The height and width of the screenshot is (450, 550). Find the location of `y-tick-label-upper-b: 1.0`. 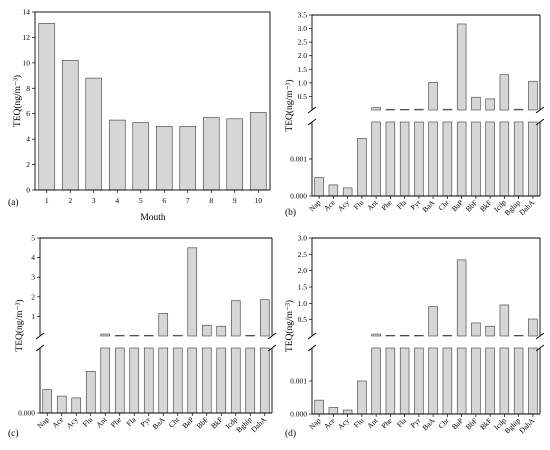

y-tick-label-upper-b: 1.0 is located at coordinates (303, 82).